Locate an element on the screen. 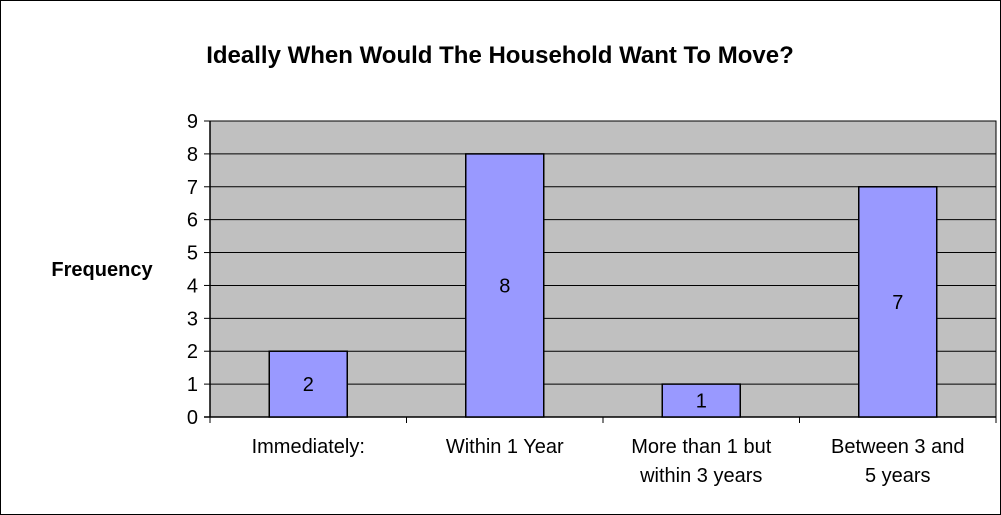 The image size is (1001, 515). y-tick-label: 8 is located at coordinates (192, 155).